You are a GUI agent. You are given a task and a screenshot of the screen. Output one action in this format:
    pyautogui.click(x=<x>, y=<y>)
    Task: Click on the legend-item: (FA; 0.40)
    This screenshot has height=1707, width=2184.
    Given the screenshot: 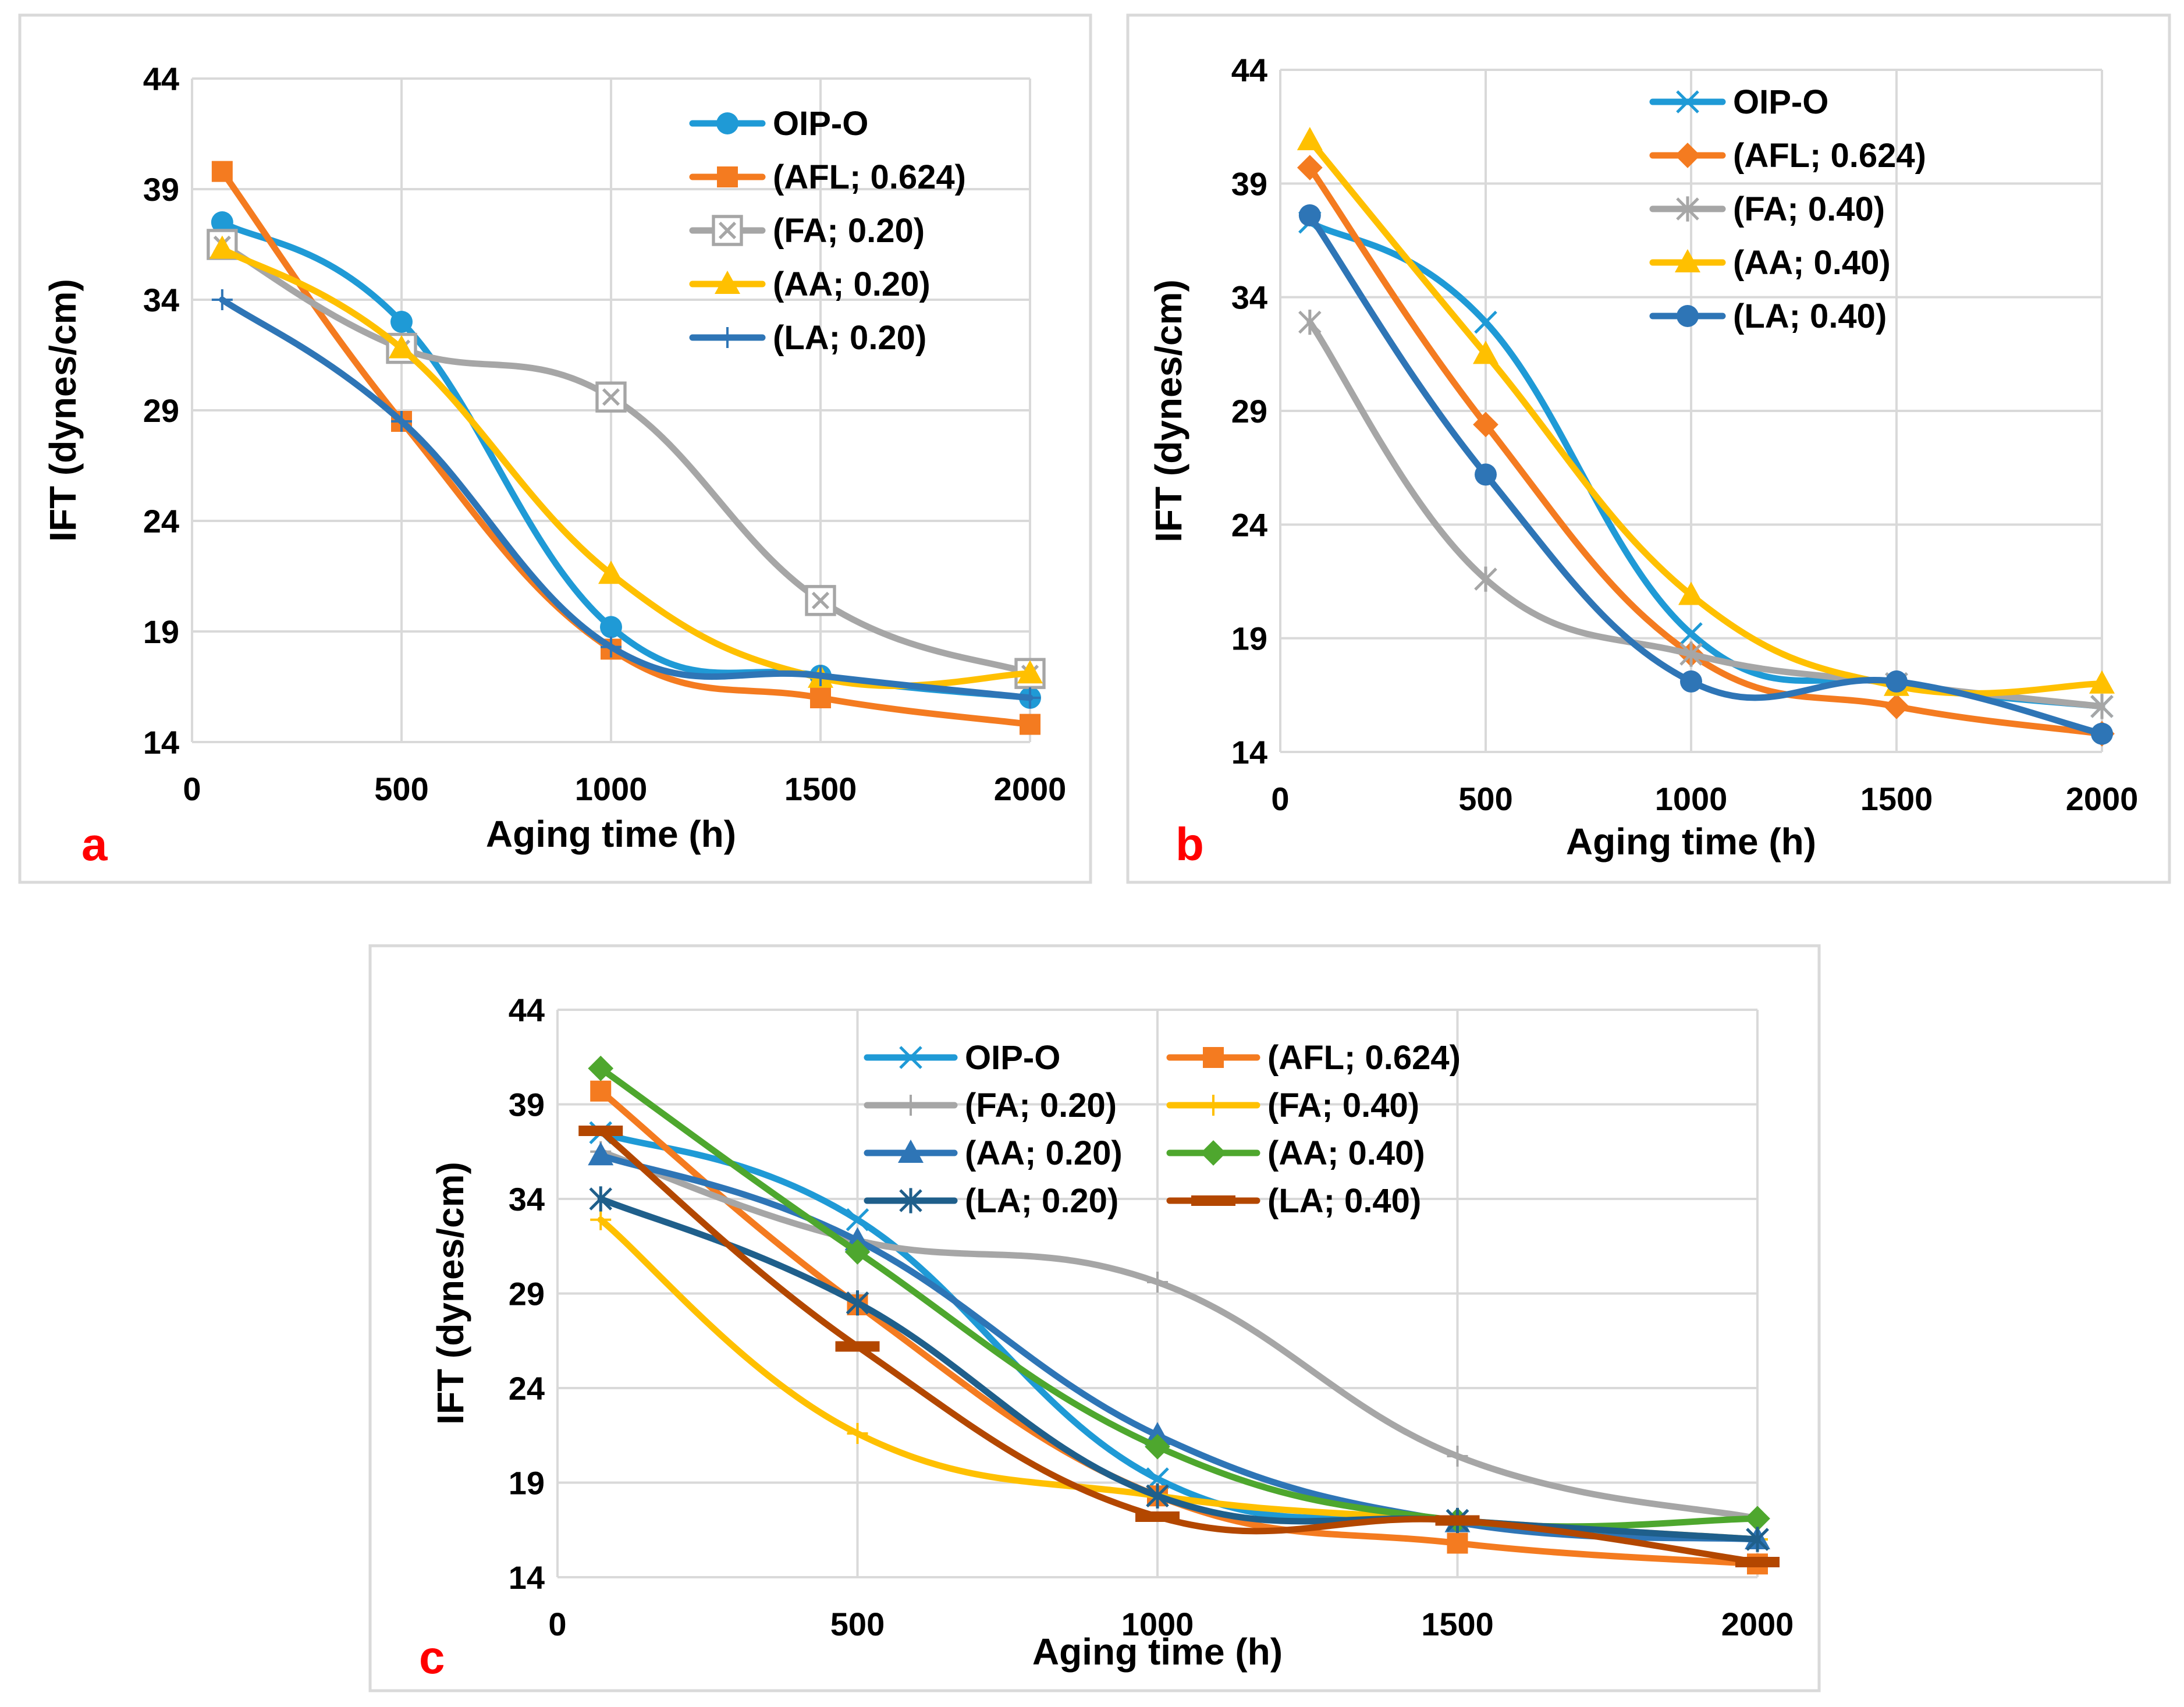 What is the action you would take?
    pyautogui.click(x=1767, y=209)
    